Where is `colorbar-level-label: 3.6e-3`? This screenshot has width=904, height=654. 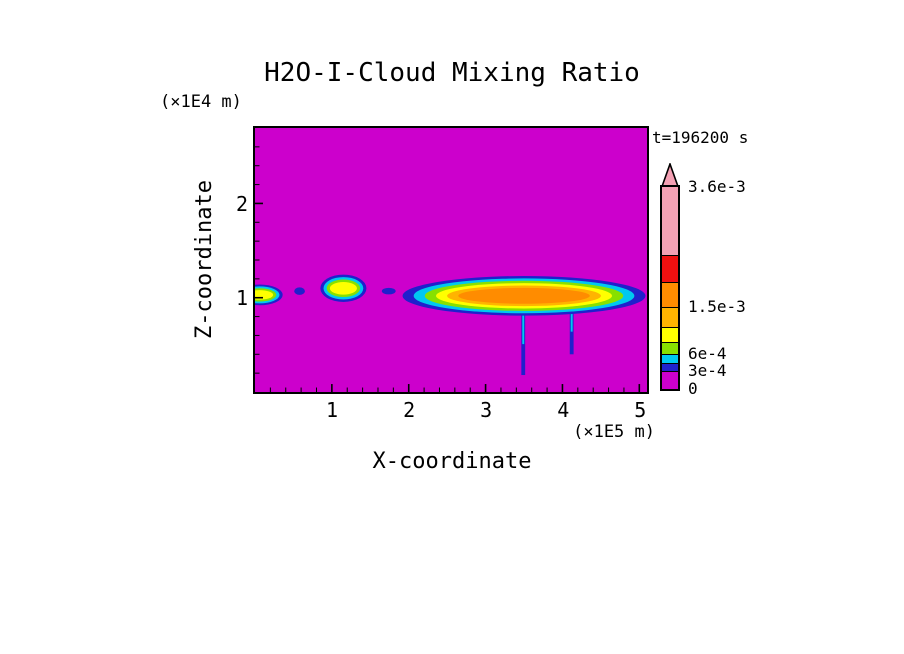 colorbar-level-label: 3.6e-3 is located at coordinates (717, 186).